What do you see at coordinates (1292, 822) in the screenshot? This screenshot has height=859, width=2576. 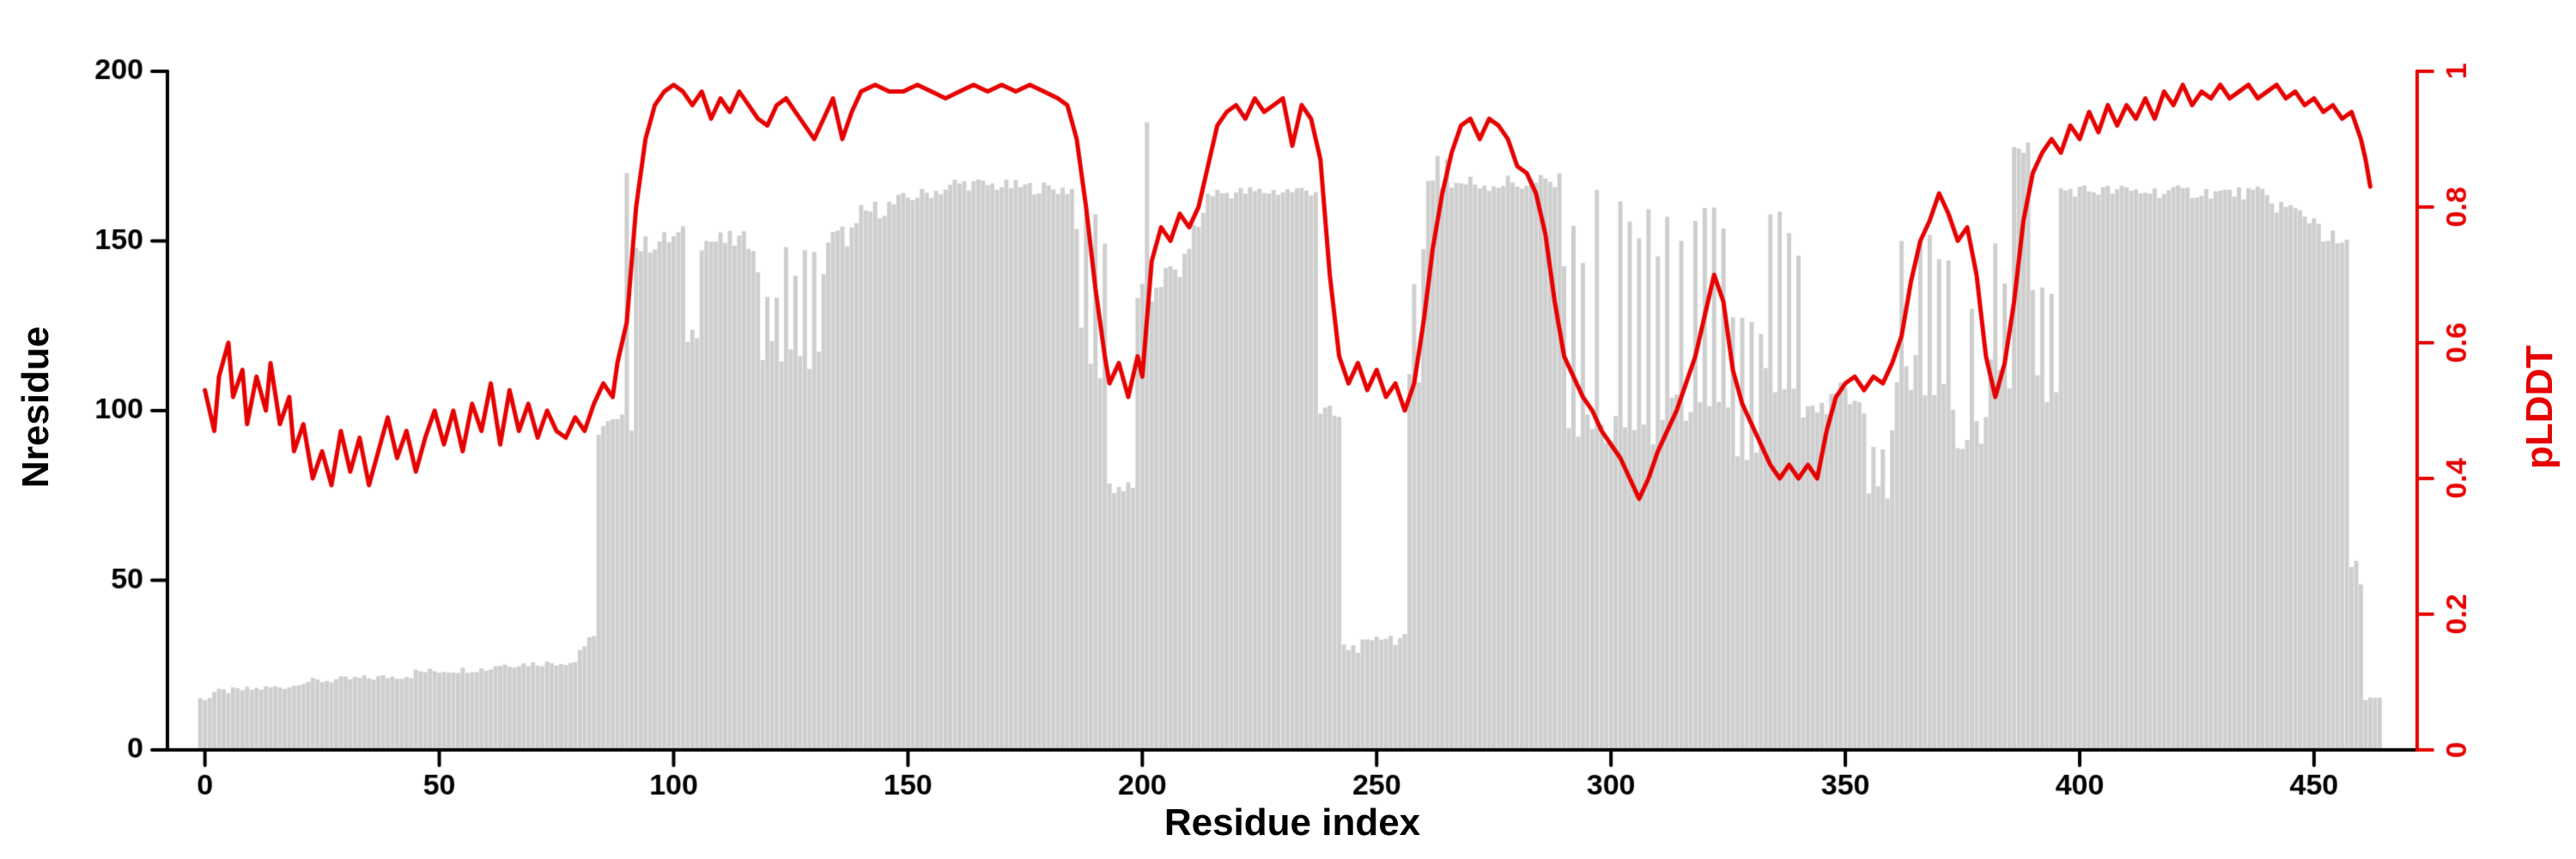 I see `x-axis-title: Residue index` at bounding box center [1292, 822].